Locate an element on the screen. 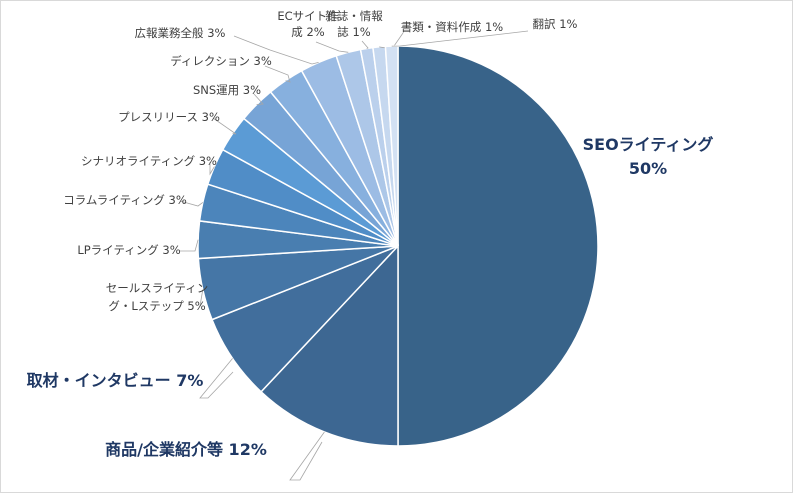  data-label-line: 成 2% is located at coordinates (307, 32).